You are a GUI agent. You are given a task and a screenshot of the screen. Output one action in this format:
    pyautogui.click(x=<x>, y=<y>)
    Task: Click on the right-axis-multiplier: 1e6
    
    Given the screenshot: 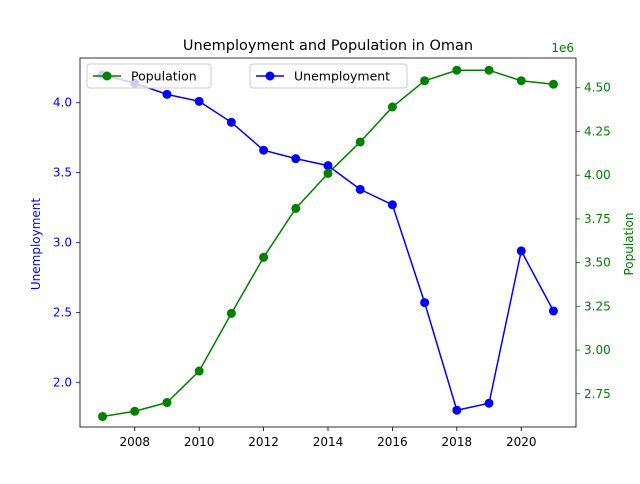 What is the action you would take?
    pyautogui.click(x=562, y=48)
    